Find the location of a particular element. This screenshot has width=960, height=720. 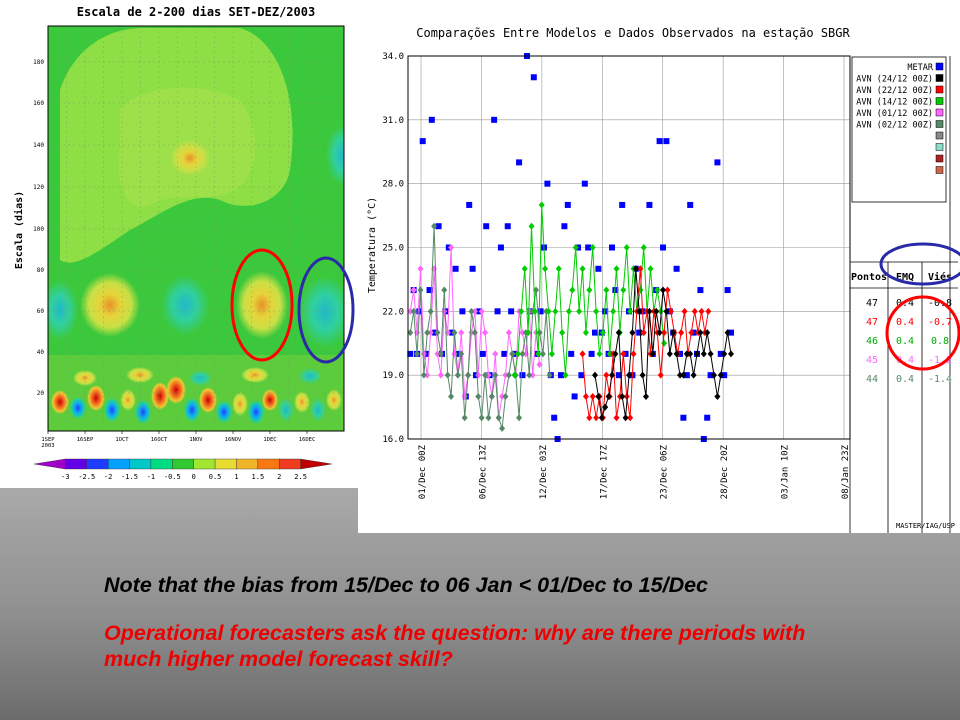

colorbar-label: -3 is located at coordinates (65, 477).